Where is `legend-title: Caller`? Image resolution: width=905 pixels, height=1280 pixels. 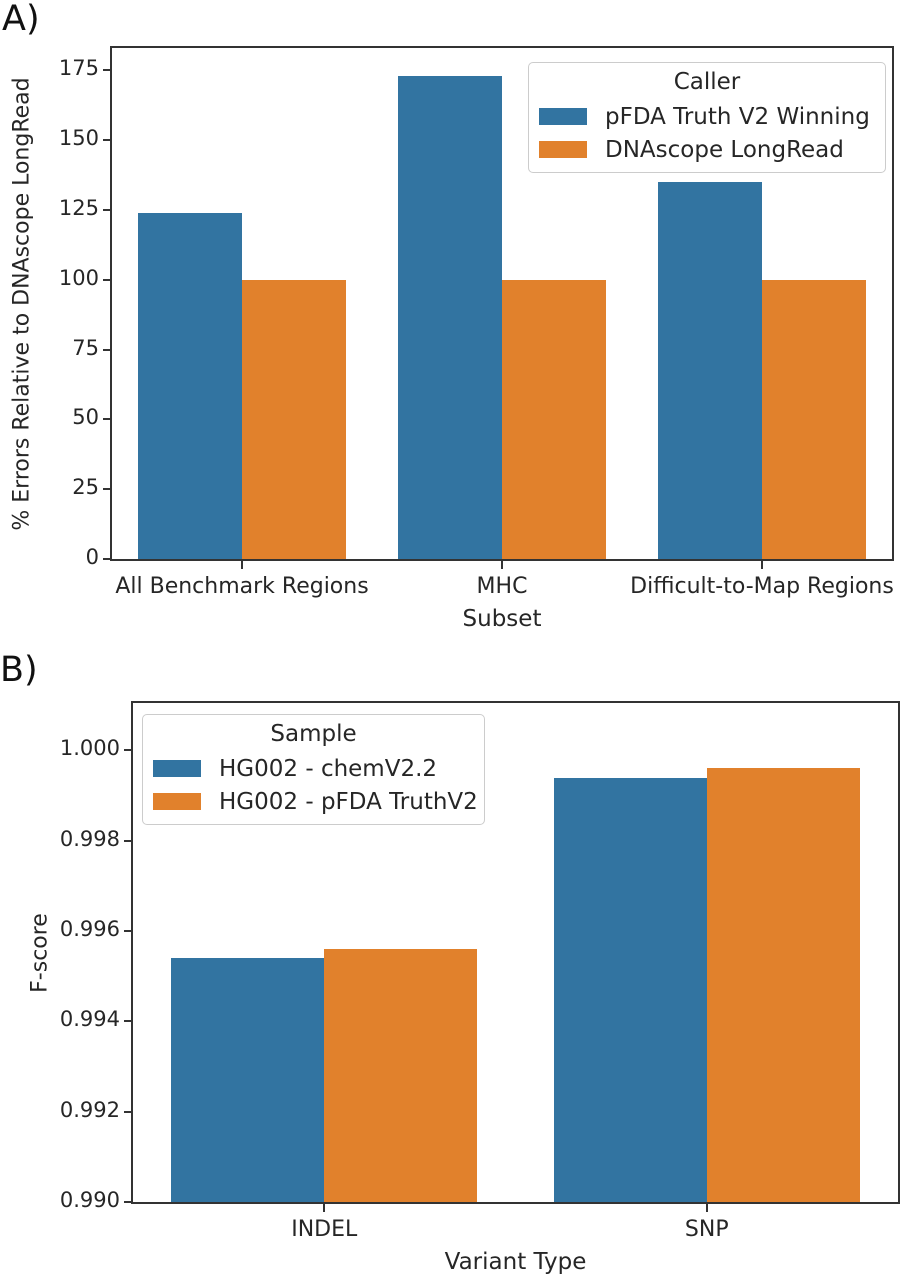
legend-title: Caller is located at coordinates (707, 82).